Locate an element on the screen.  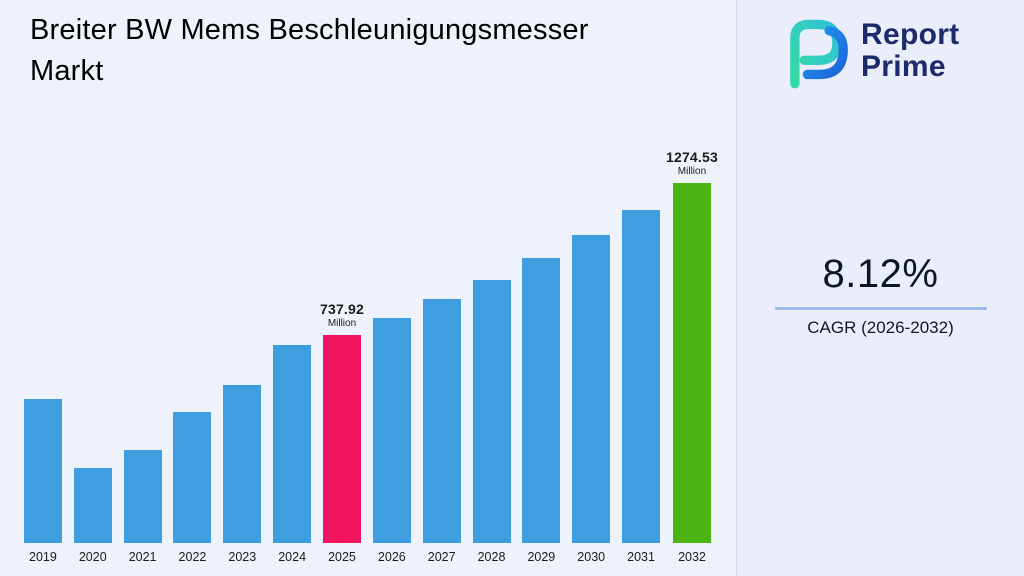
x-axis-label-2024: 2024 is located at coordinates (292, 557).